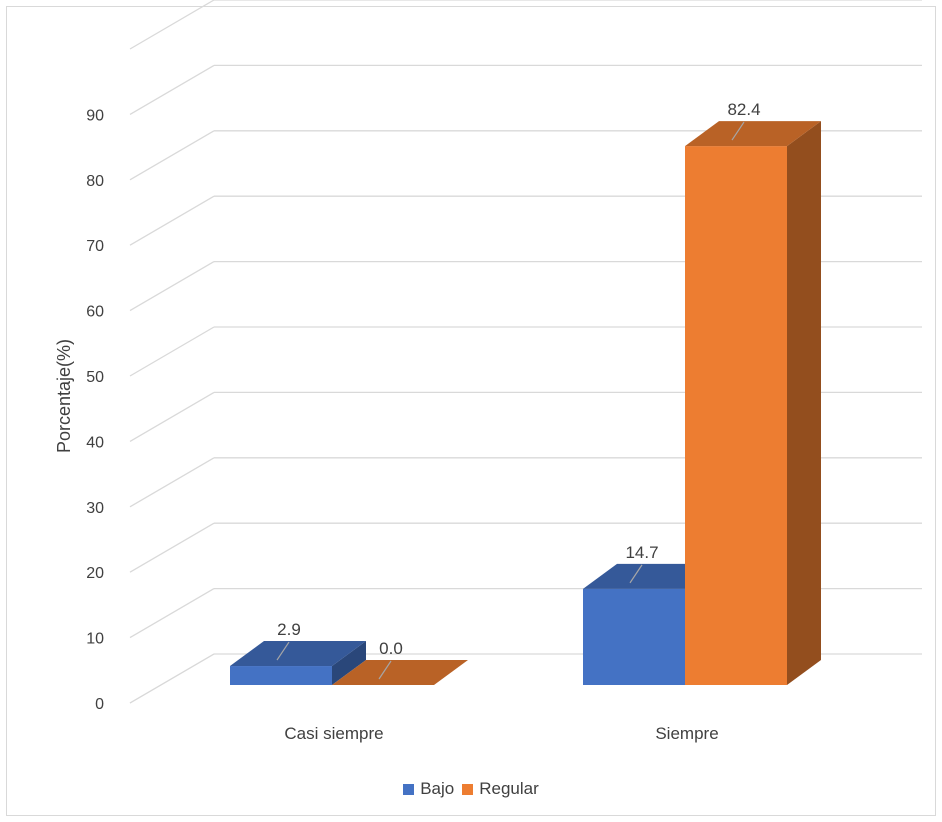 The height and width of the screenshot is (822, 942). I want to click on y-tick-label: 80, so click(95, 181).